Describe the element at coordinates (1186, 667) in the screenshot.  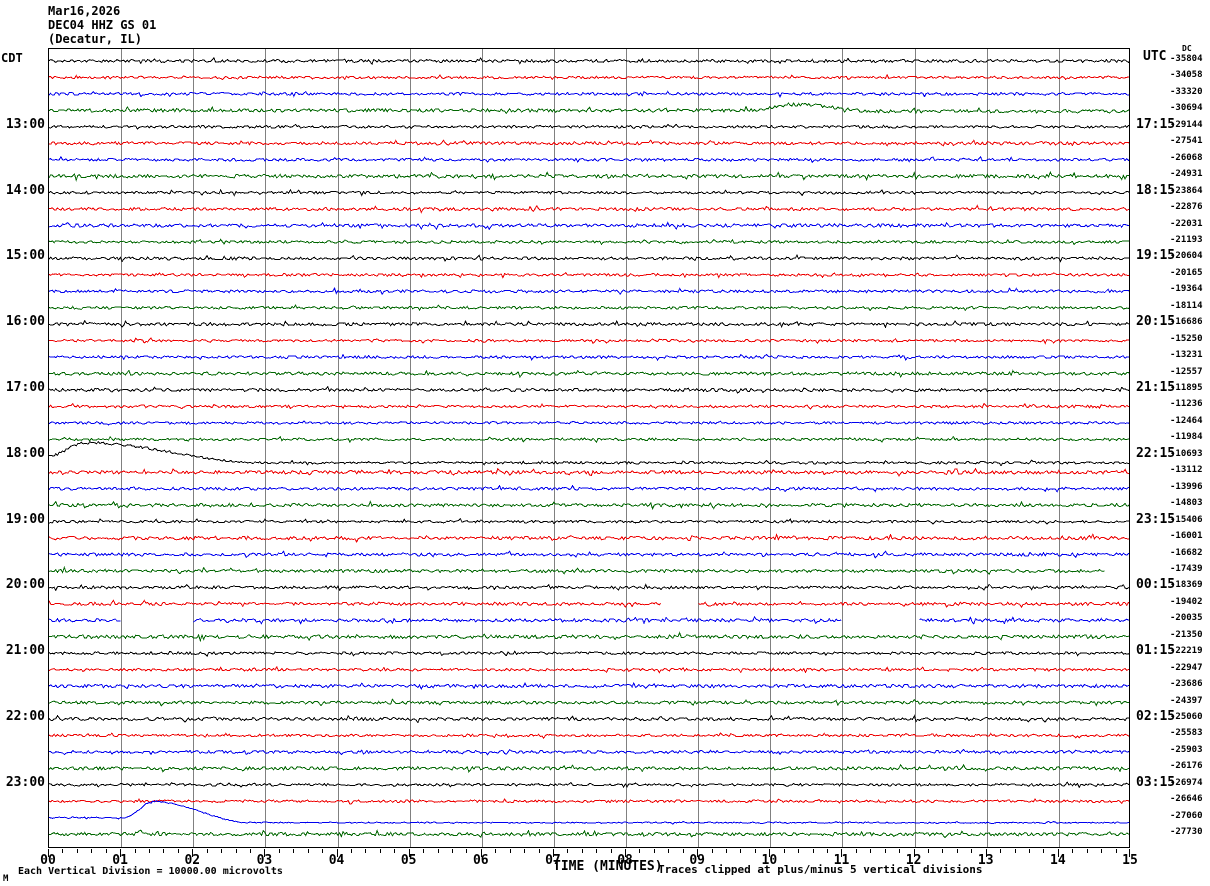
I see `dc-offset-value: -22947` at that location.